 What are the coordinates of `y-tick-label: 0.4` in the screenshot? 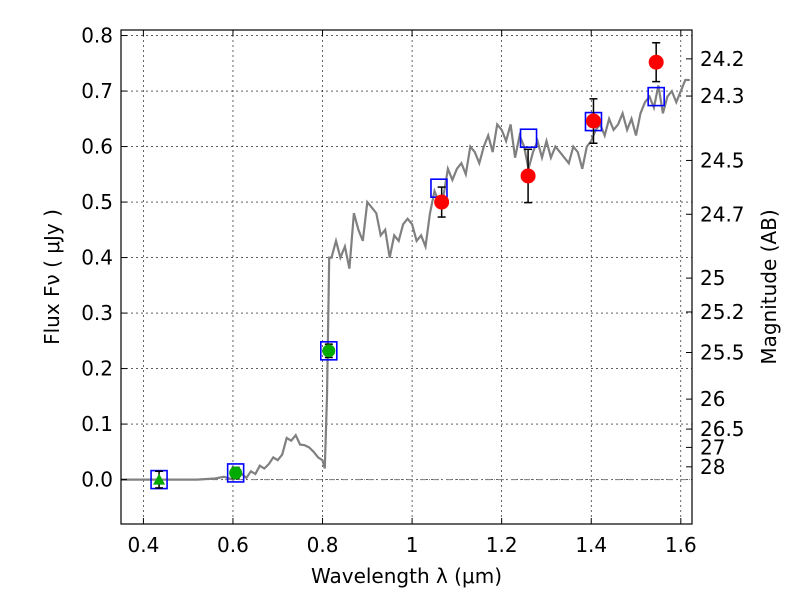 It's located at (97, 258).